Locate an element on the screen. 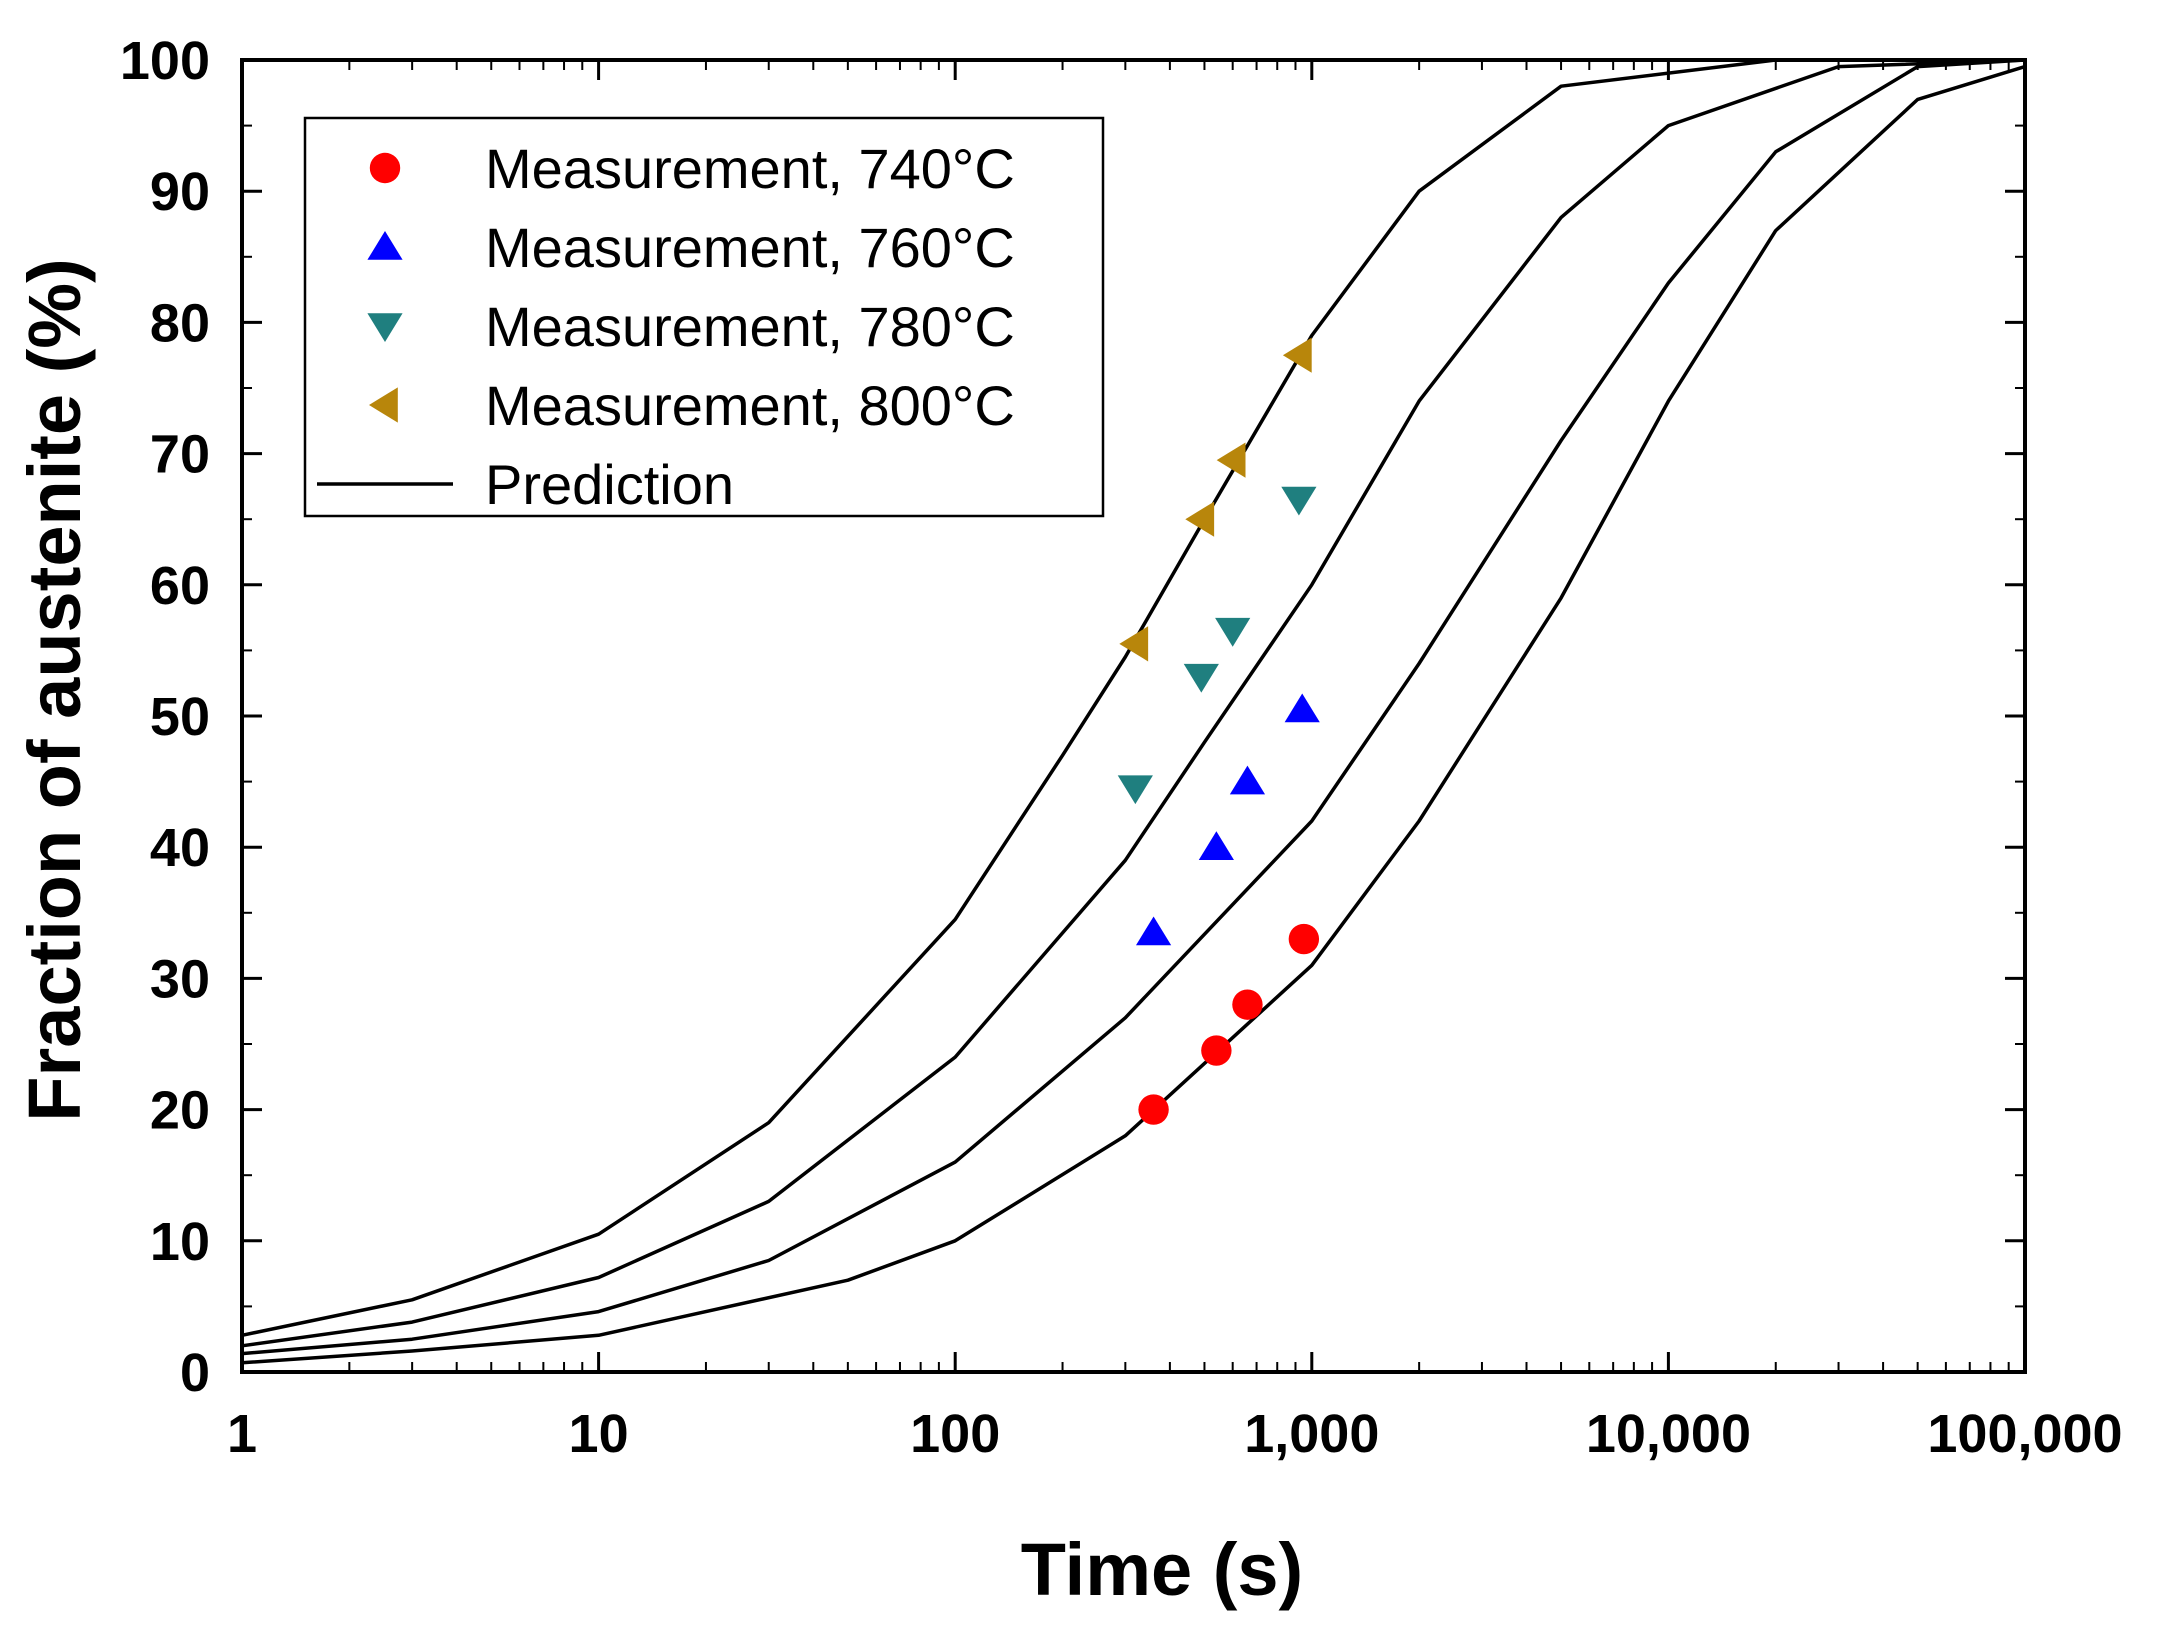 The width and height of the screenshot is (2160, 1641). y-tick-label: 60 is located at coordinates (180, 586).